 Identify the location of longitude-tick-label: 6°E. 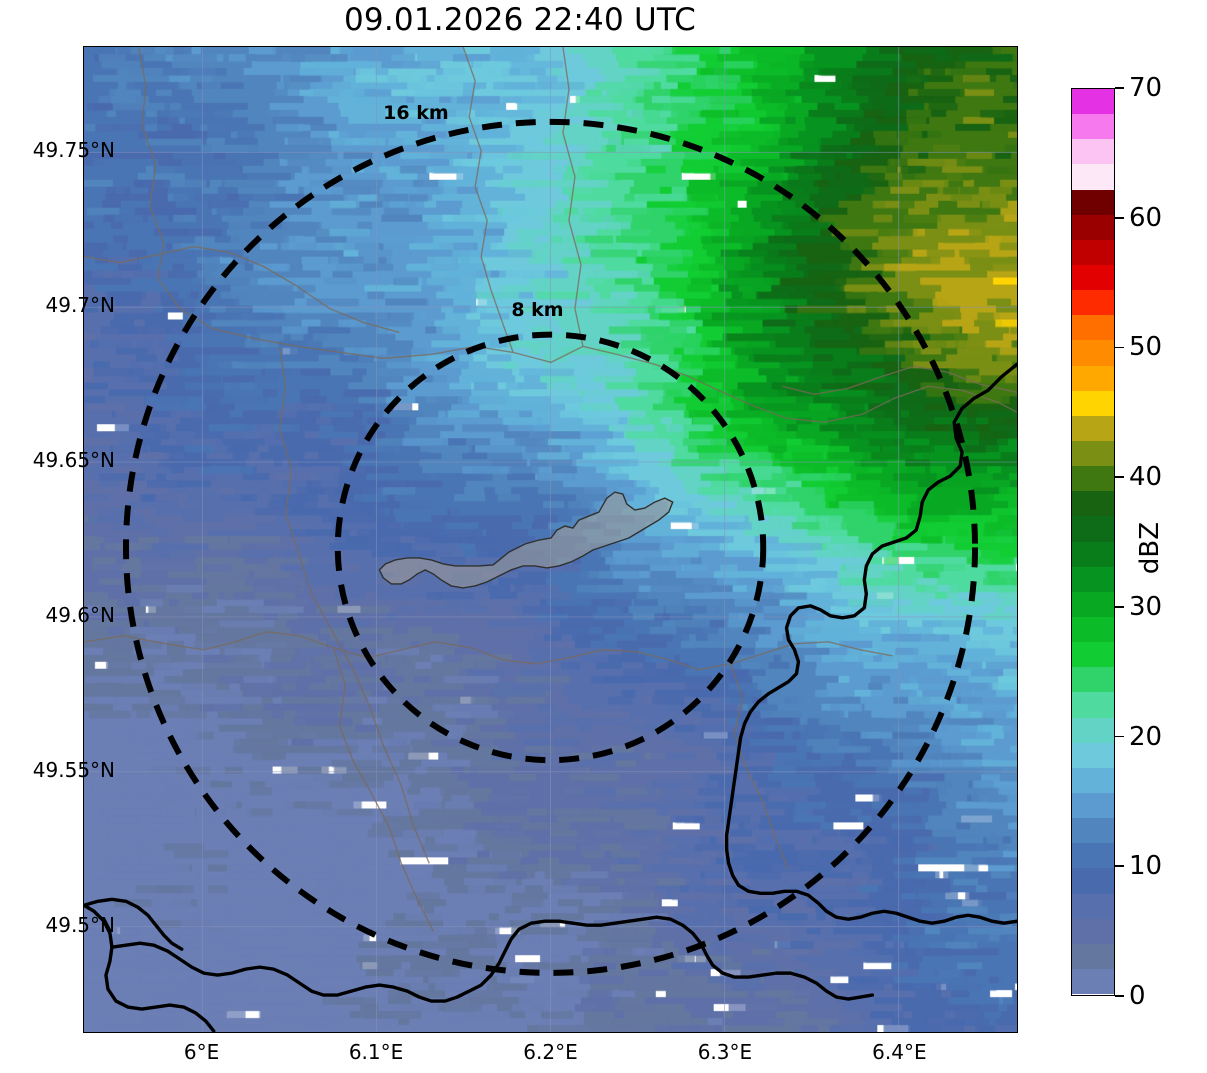
(201, 1052).